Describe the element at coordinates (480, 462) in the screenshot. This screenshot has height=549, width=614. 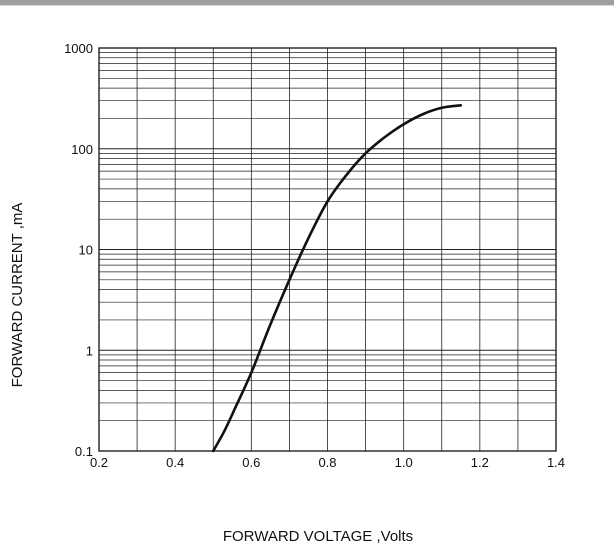
I see `x-tick-label: 1.2` at that location.